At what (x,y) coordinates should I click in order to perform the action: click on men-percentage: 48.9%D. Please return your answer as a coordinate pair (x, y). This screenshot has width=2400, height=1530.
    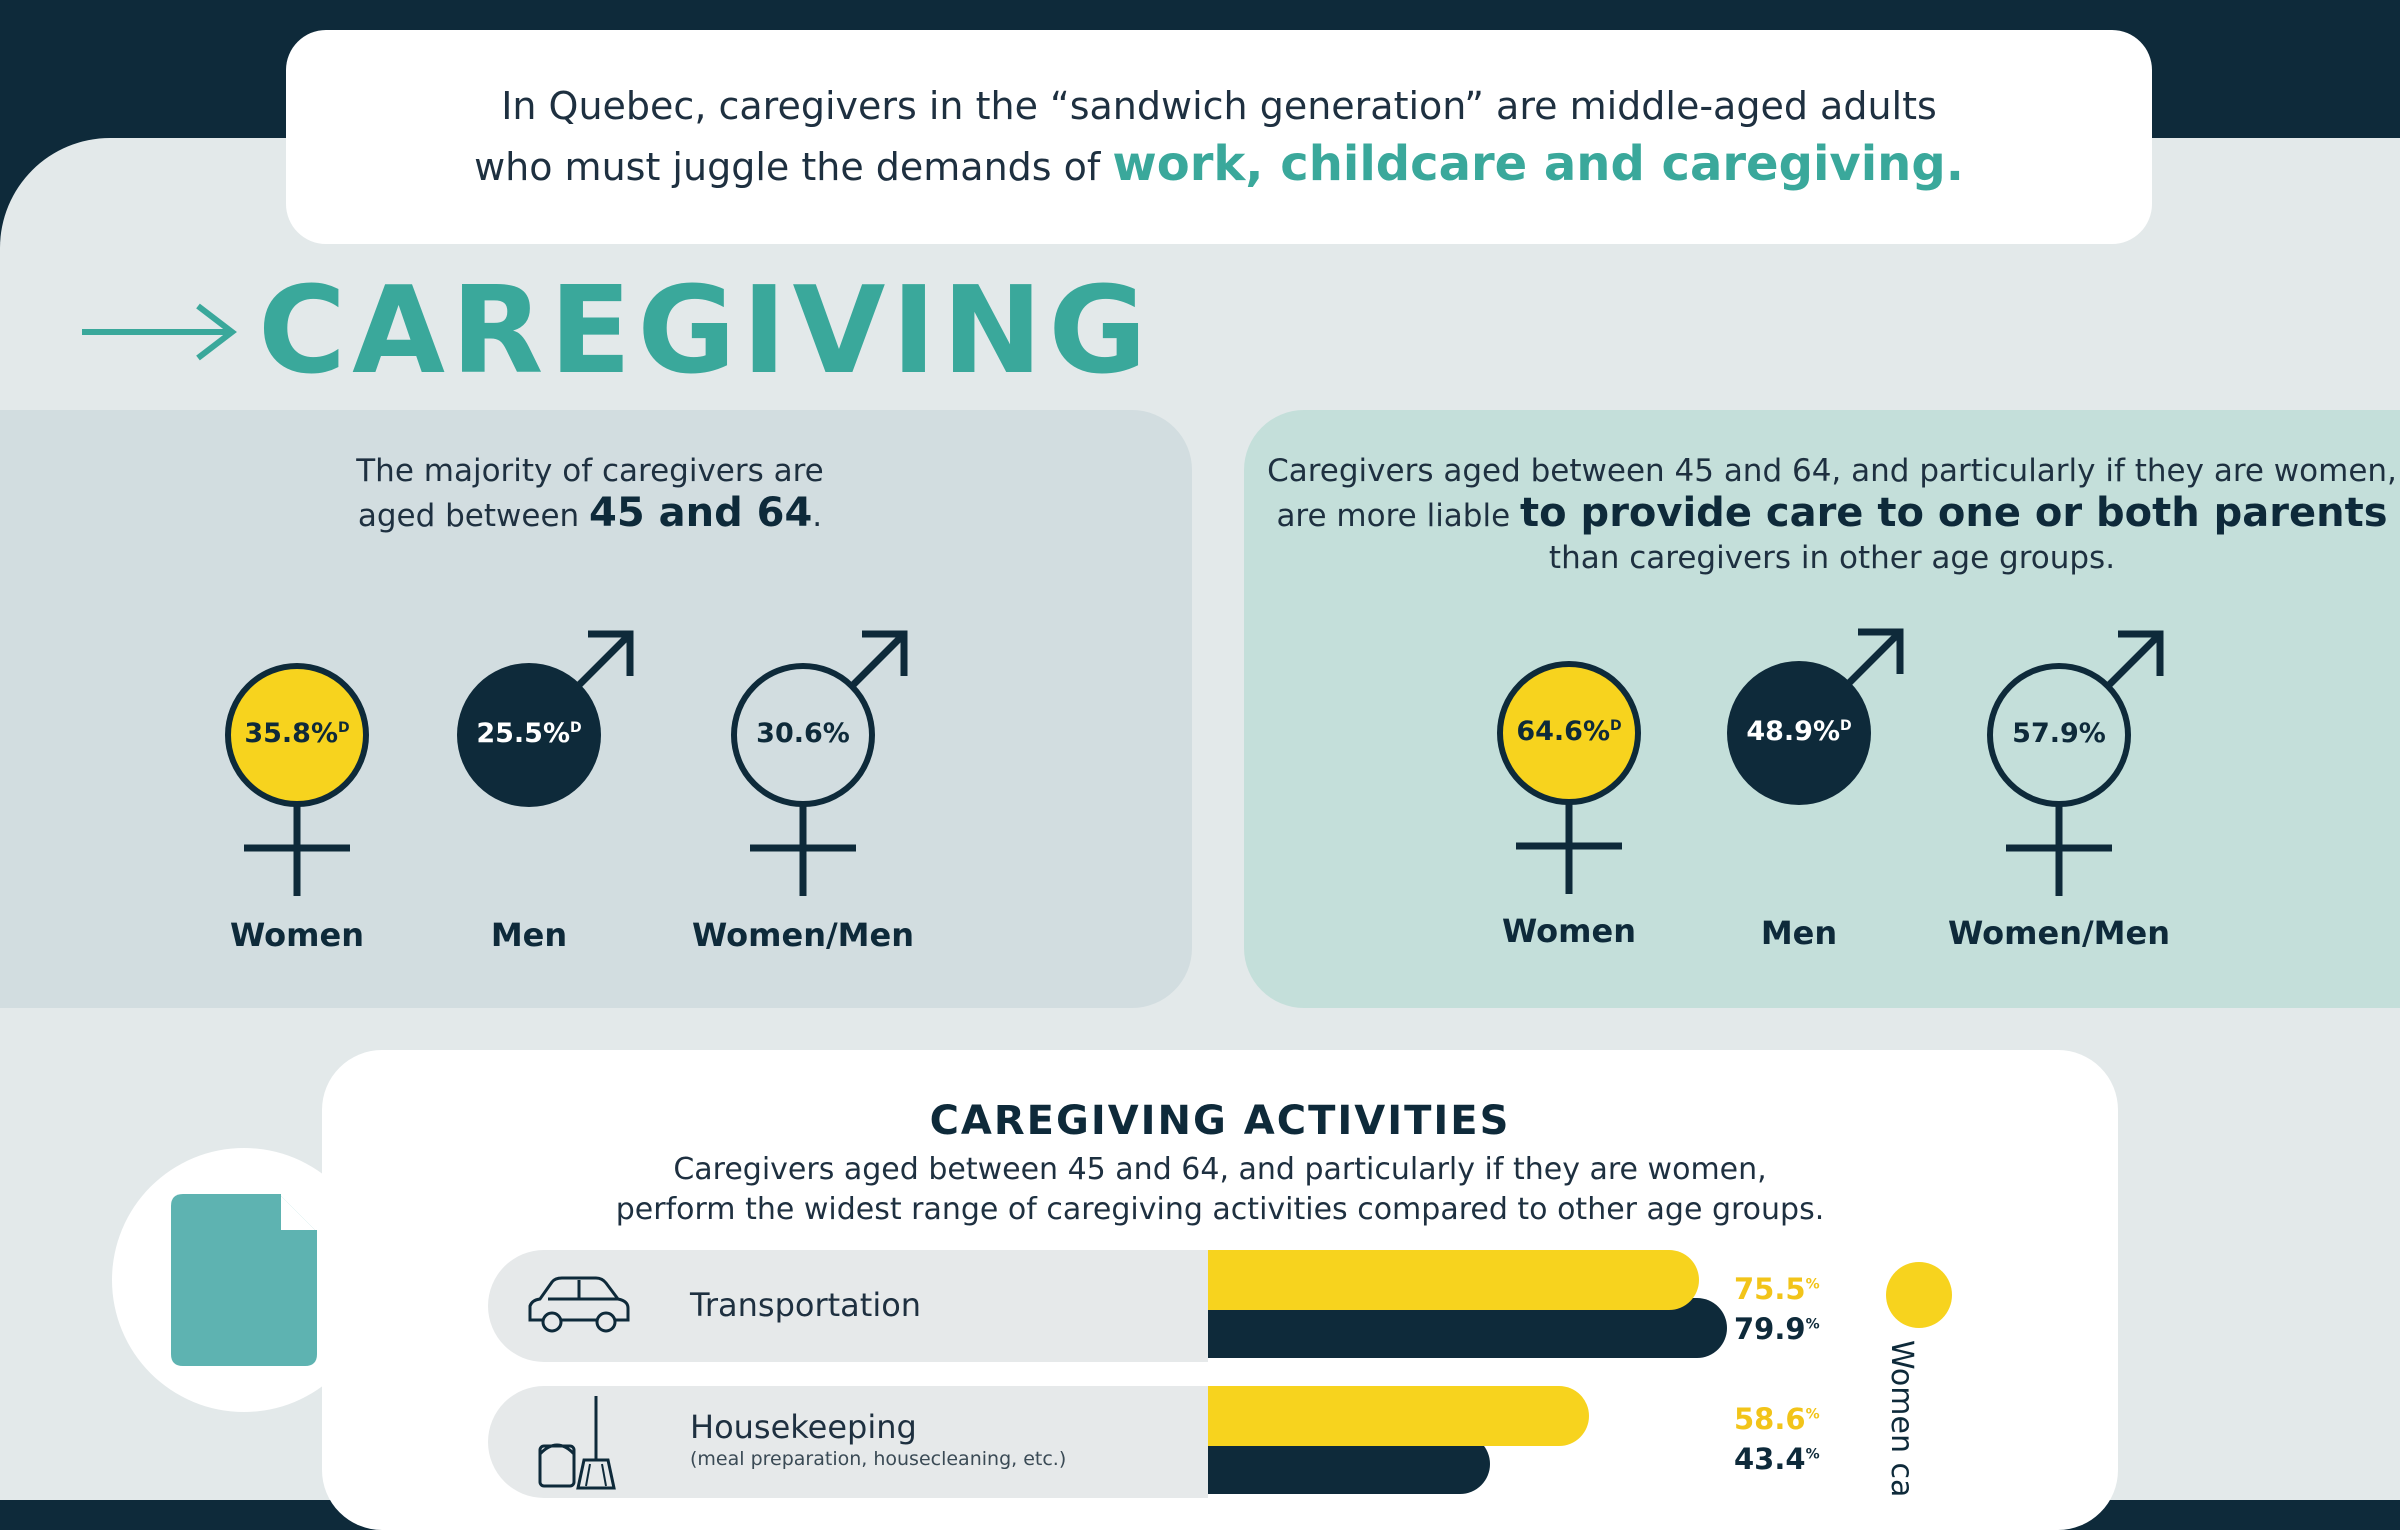
    Looking at the image, I should click on (1799, 731).